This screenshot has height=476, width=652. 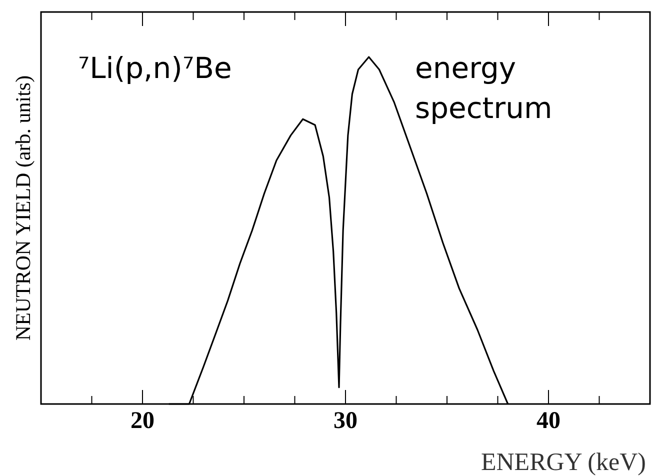 What do you see at coordinates (483, 88) in the screenshot?
I see `annotation: energy spectrum` at bounding box center [483, 88].